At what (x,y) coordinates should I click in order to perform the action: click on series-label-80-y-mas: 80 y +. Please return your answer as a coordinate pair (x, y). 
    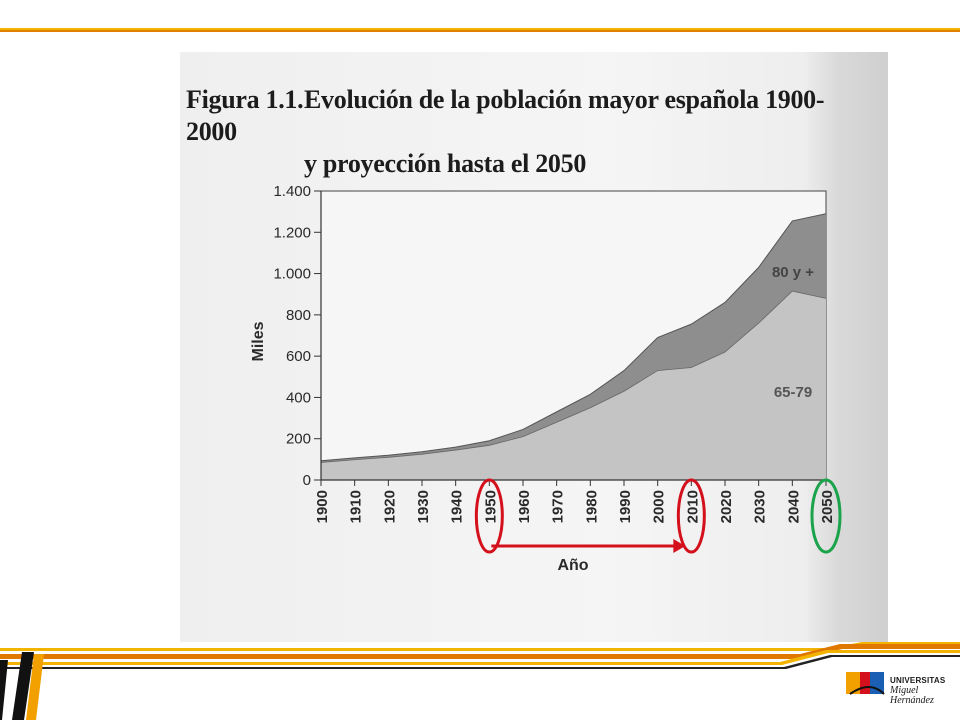
    Looking at the image, I should click on (793, 272).